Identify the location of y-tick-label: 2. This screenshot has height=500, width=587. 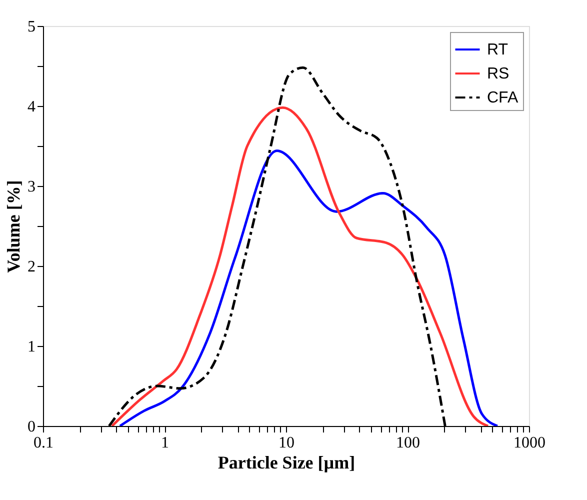
(32, 267).